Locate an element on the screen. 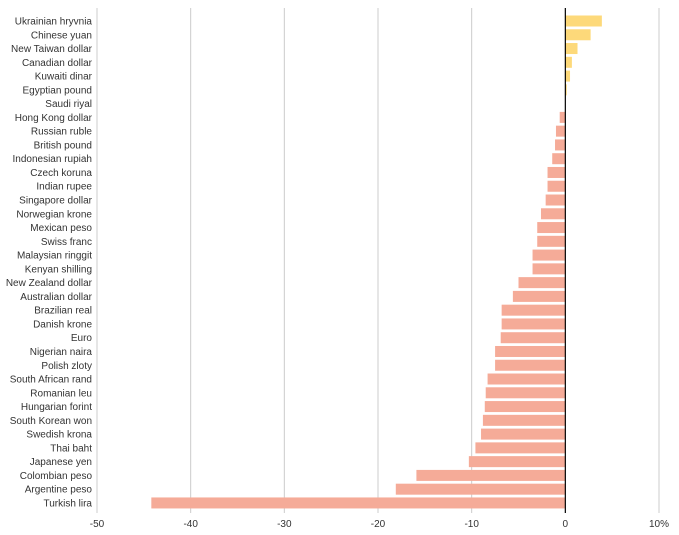  x-tick-label: -10 is located at coordinates (471, 524).